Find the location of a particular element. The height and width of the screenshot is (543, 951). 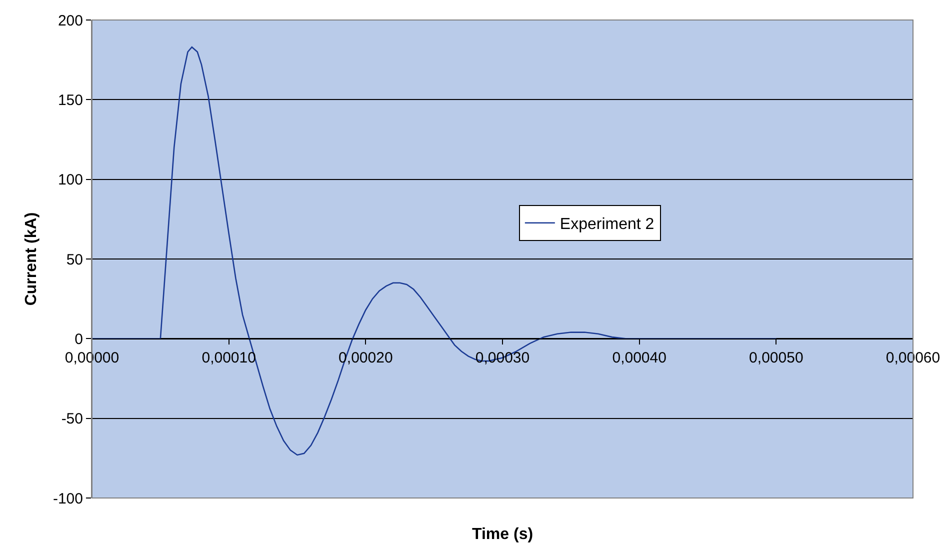

y-tick-label: -100 is located at coordinates (67, 499).